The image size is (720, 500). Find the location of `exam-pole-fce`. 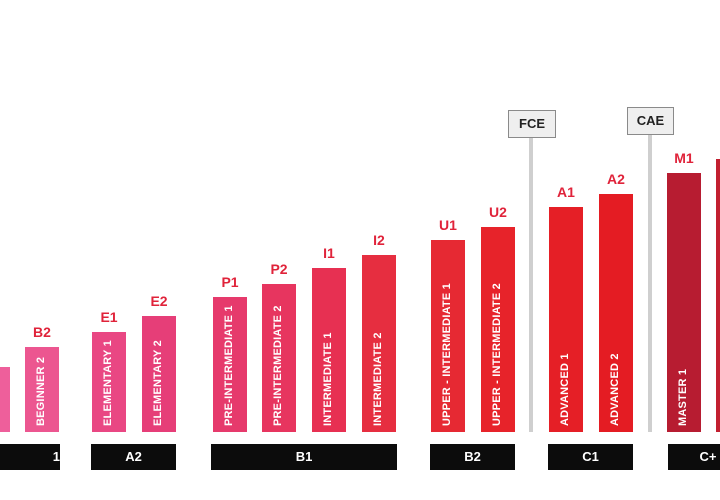

exam-pole-fce is located at coordinates (531, 284).